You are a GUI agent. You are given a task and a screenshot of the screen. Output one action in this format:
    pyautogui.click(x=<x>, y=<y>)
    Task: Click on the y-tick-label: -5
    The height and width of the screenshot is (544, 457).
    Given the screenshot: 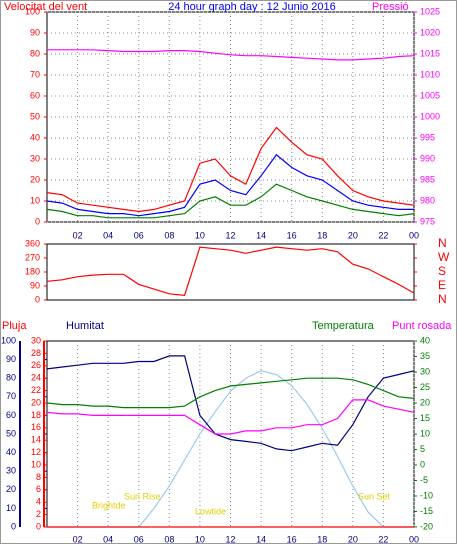 What is the action you would take?
    pyautogui.click(x=424, y=480)
    